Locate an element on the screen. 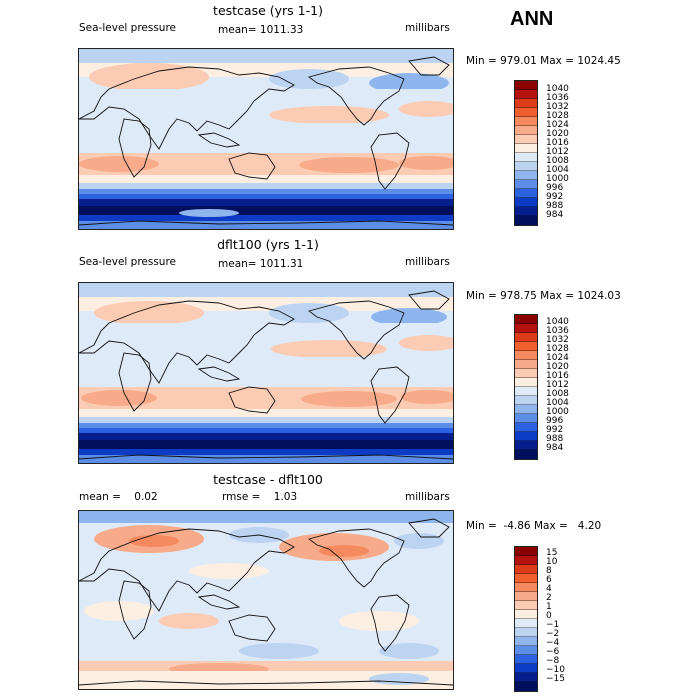 The width and height of the screenshot is (700, 700). panel-2-mean-label: mean= 1011.31 is located at coordinates (261, 264).